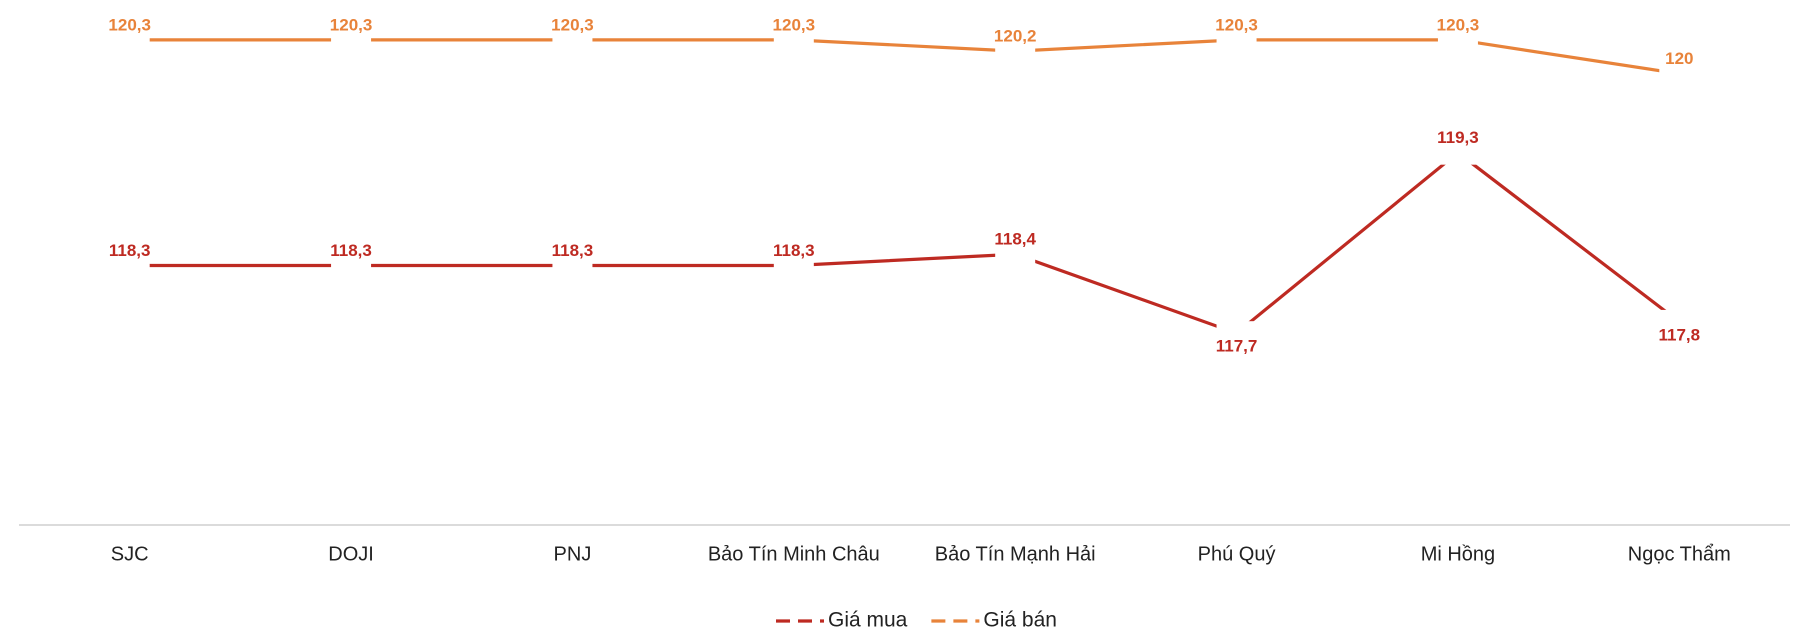 Image resolution: width=1804 pixels, height=636 pixels. I want to click on legend-label: Giá bán, so click(1020, 620).